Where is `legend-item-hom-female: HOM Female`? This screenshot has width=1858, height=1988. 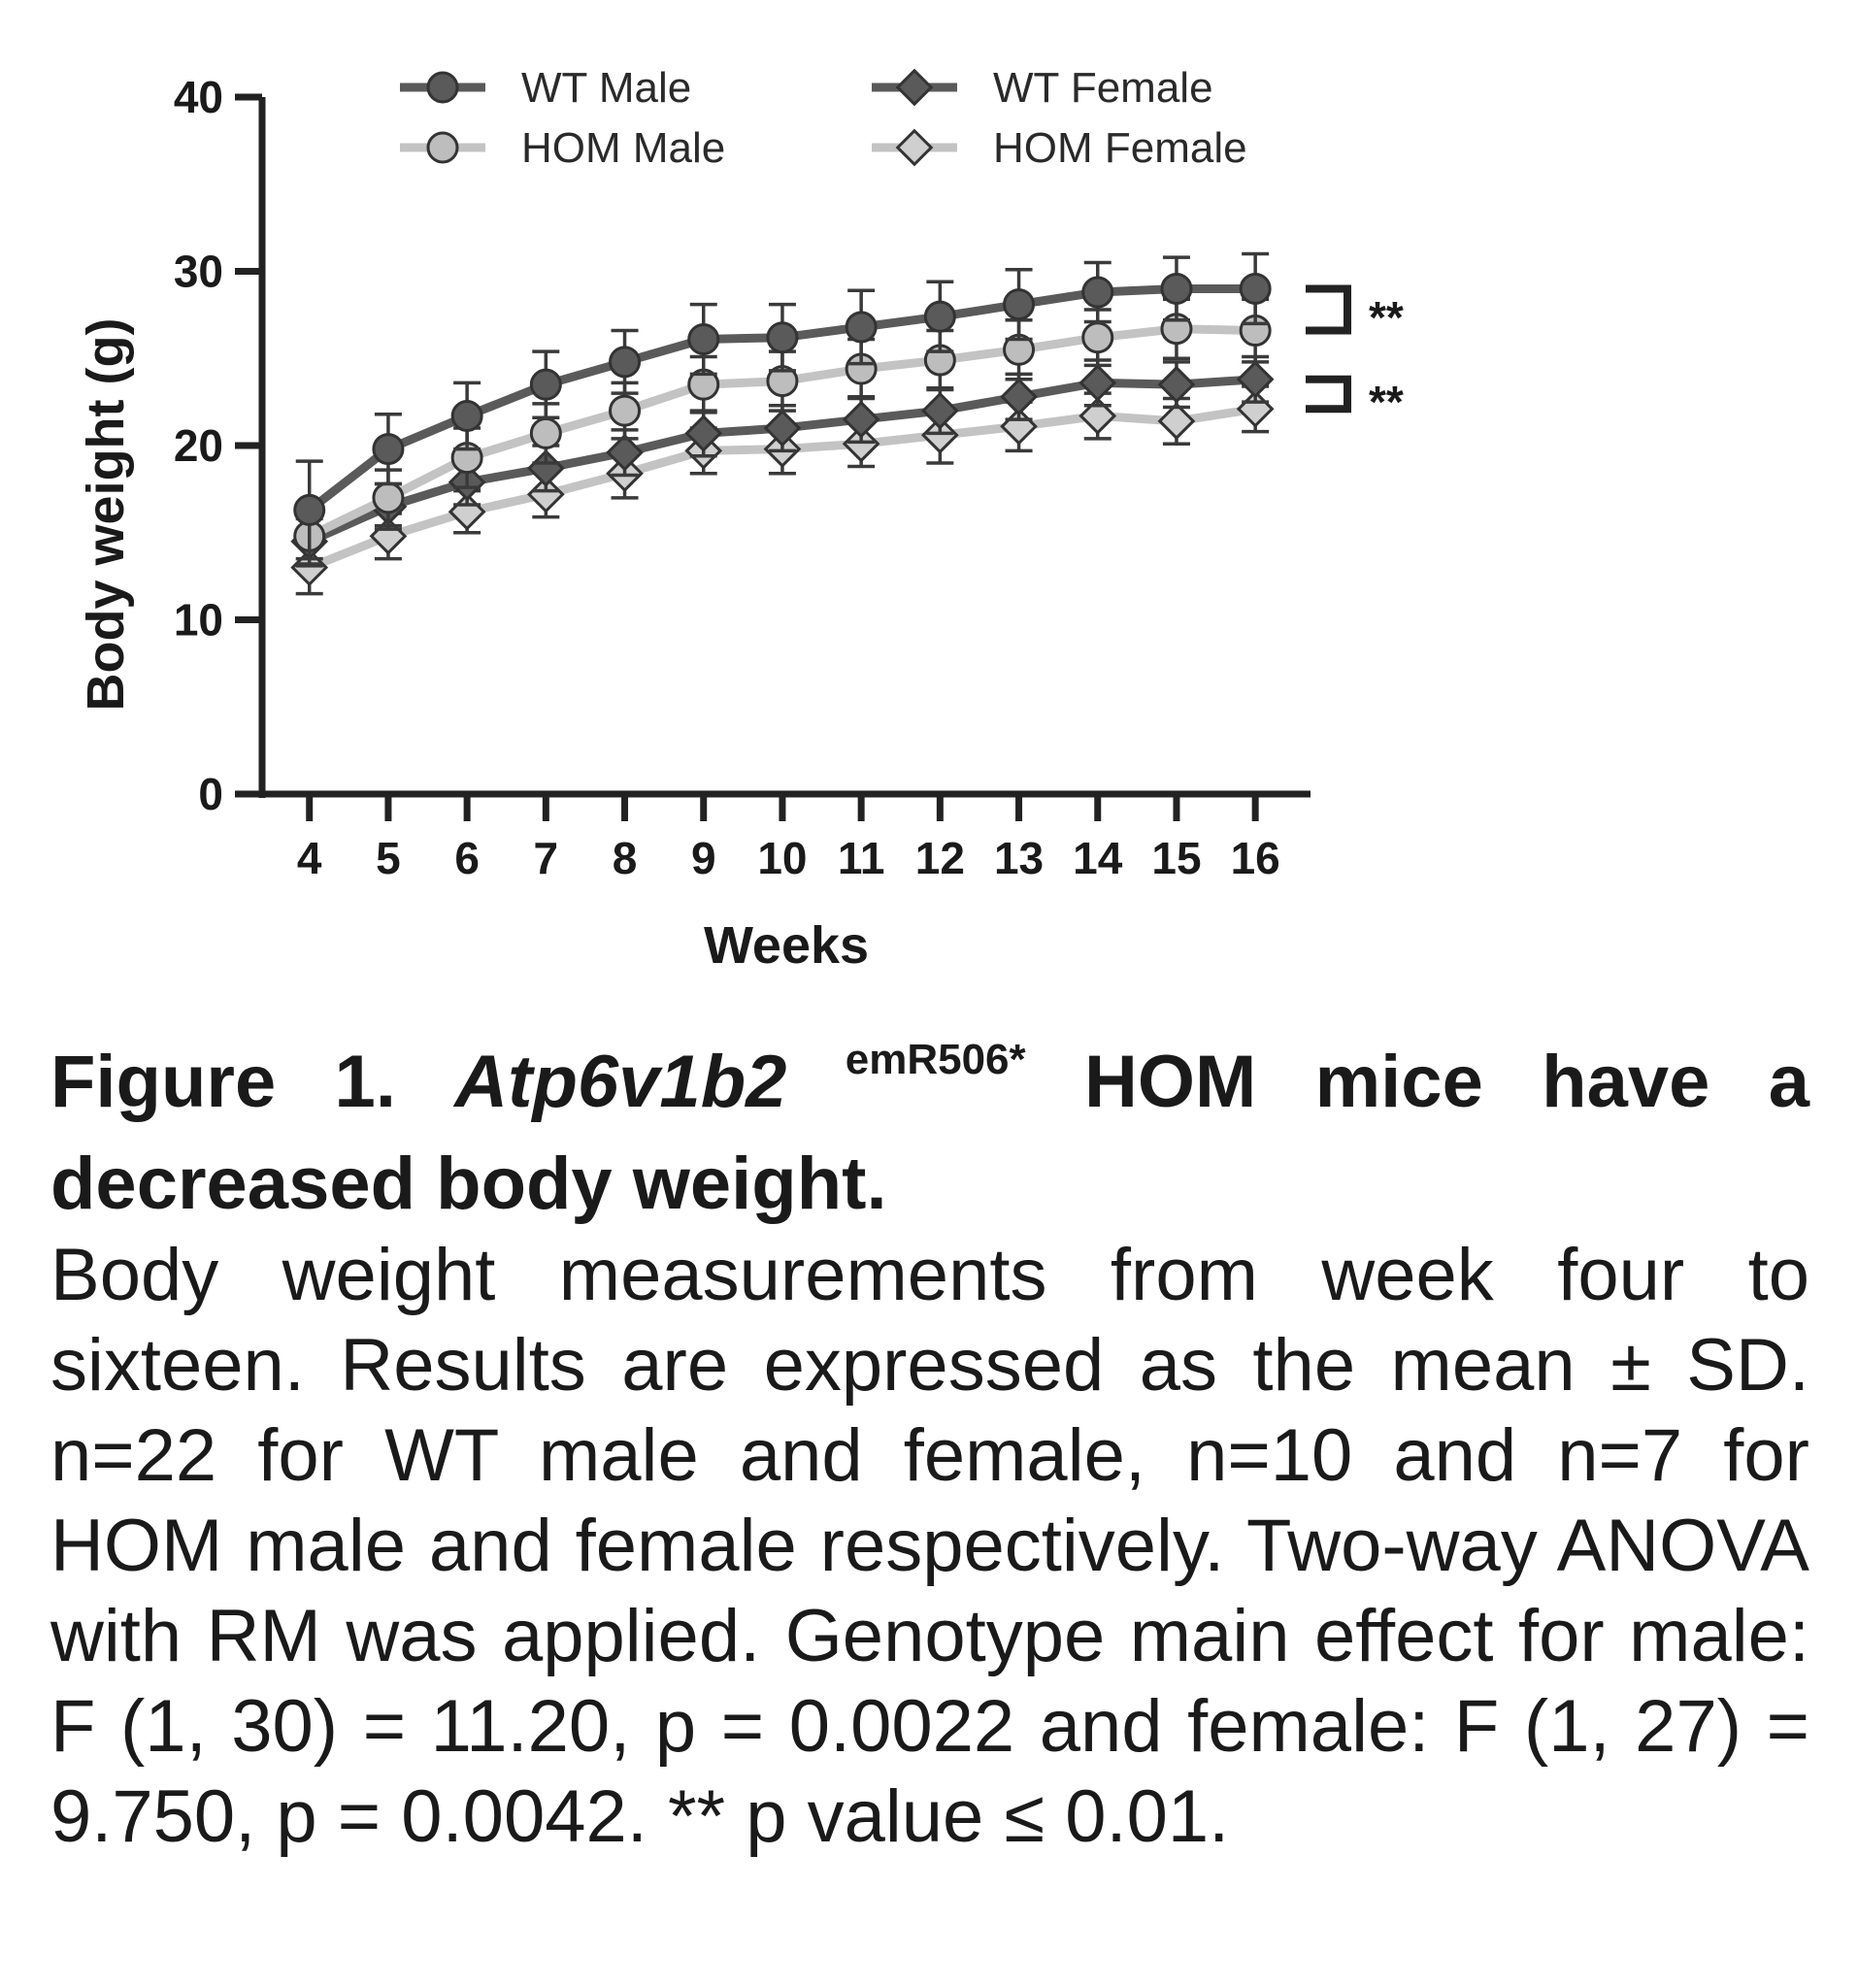
legend-item-hom-female: HOM Female is located at coordinates (1059, 148).